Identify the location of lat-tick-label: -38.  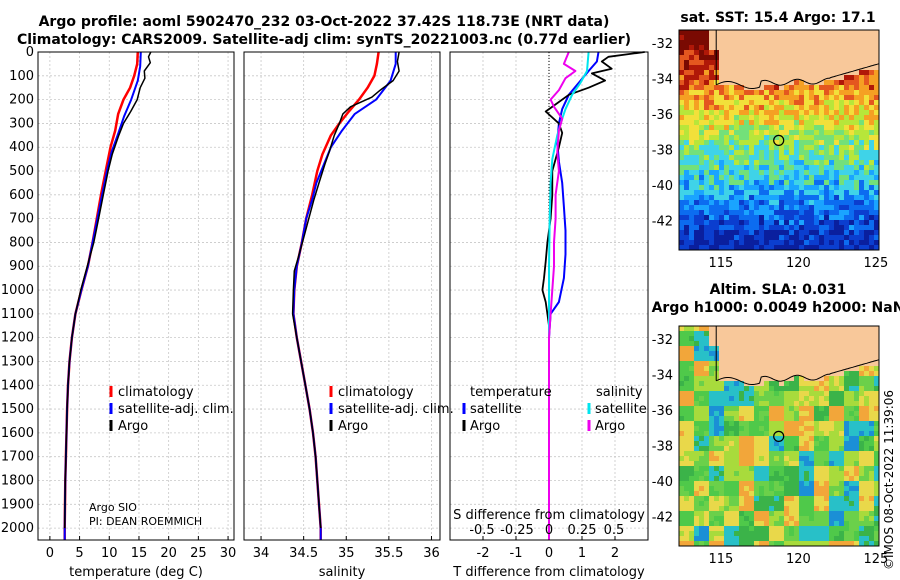
(662, 151).